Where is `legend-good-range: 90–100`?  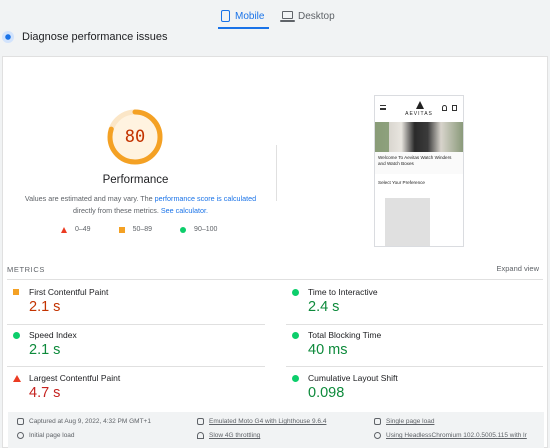
legend-good-range: 90–100 is located at coordinates (206, 229).